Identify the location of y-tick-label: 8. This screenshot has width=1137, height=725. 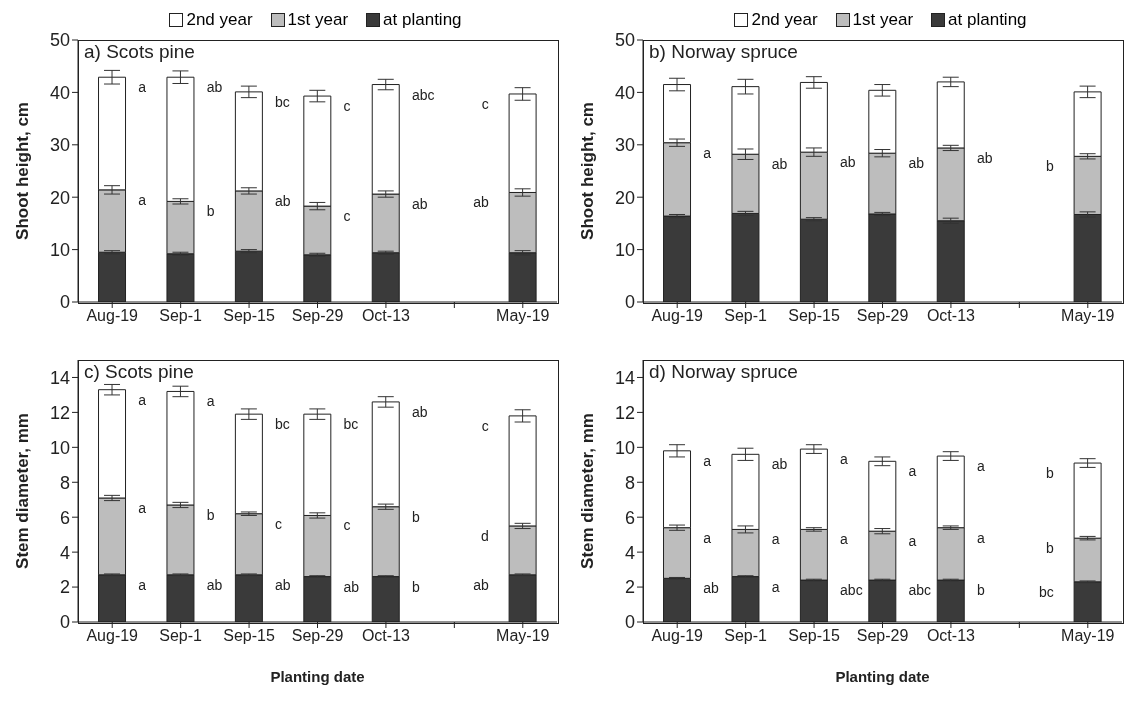
(64, 482).